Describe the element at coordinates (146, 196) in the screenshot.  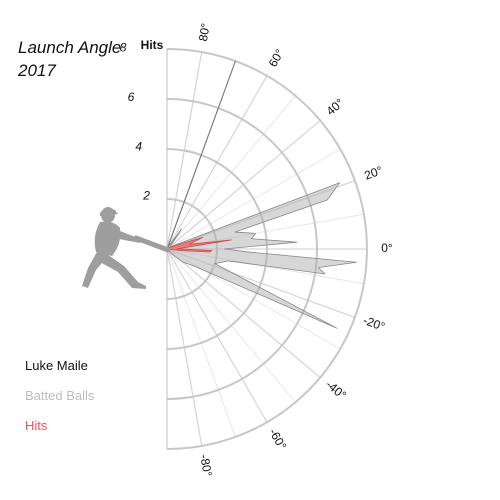
I see `radial-tick-label: 2` at that location.